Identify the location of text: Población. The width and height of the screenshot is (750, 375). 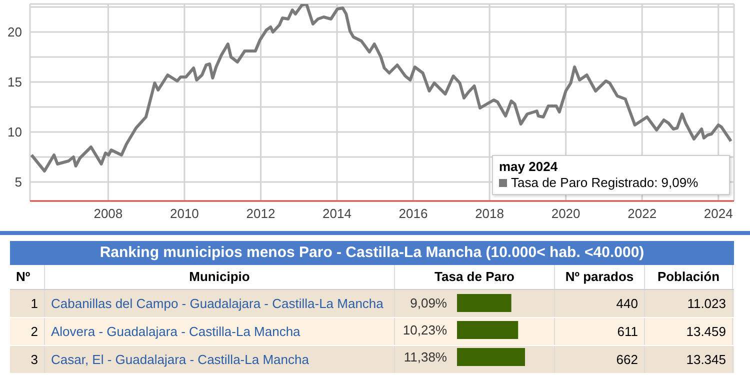
(689, 277).